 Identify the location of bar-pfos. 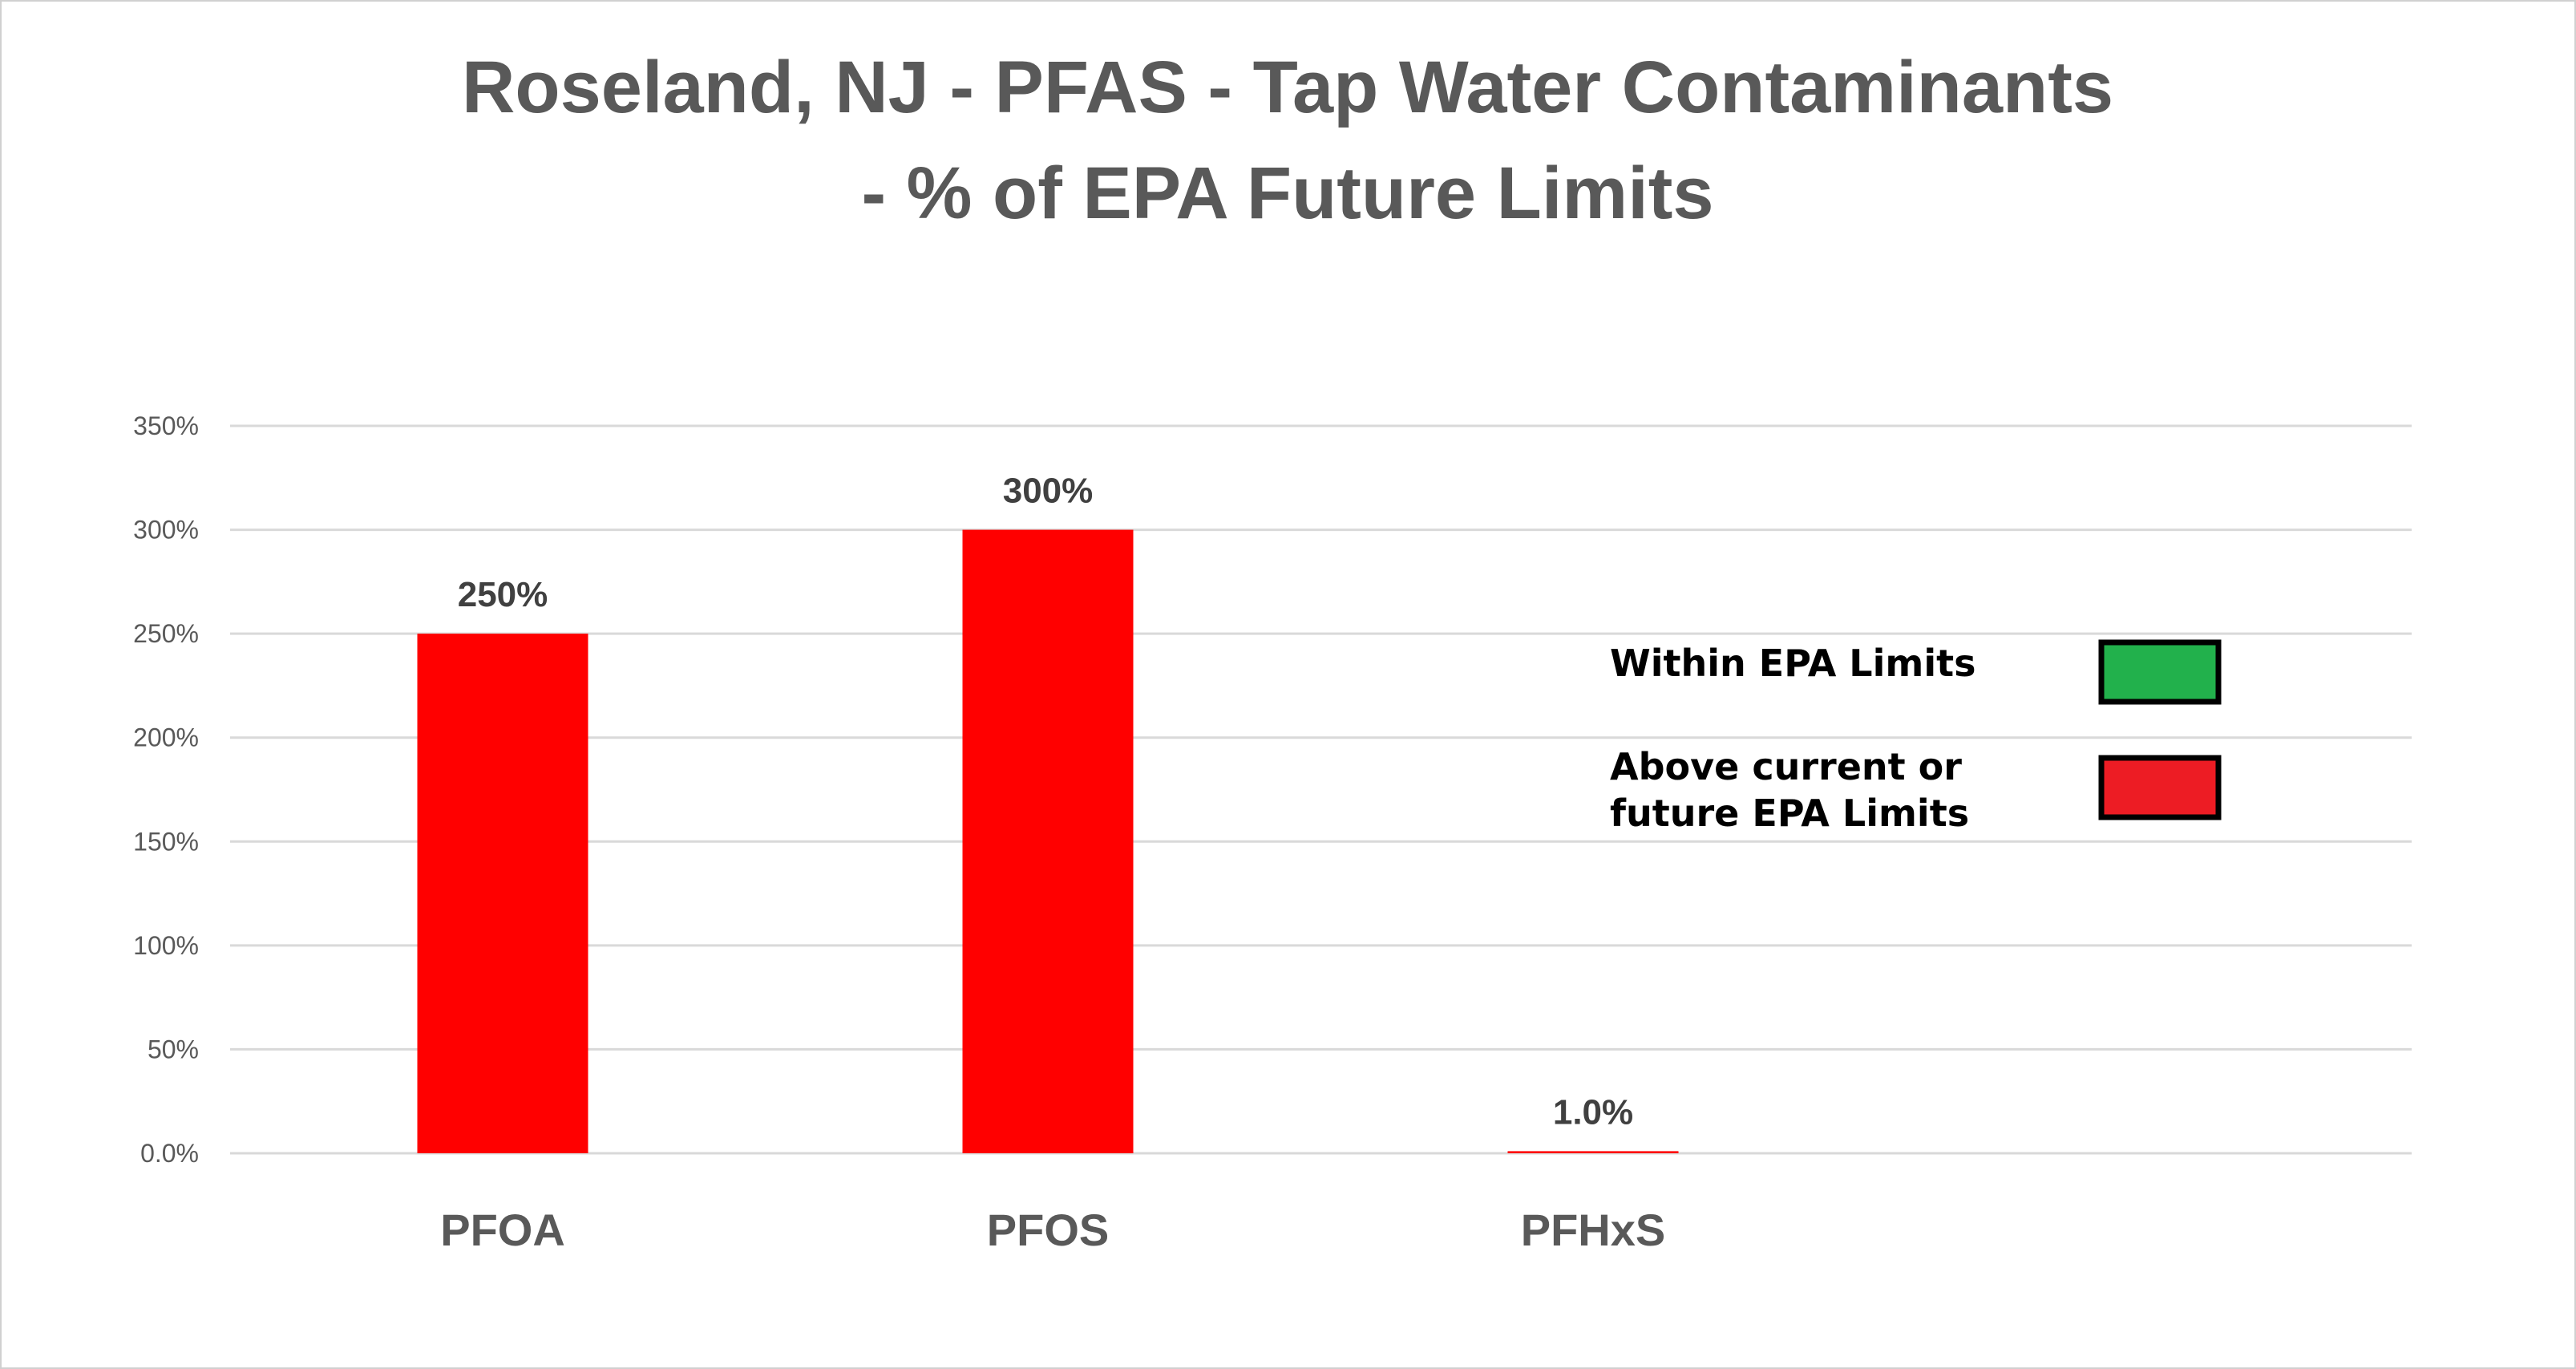
(1048, 841).